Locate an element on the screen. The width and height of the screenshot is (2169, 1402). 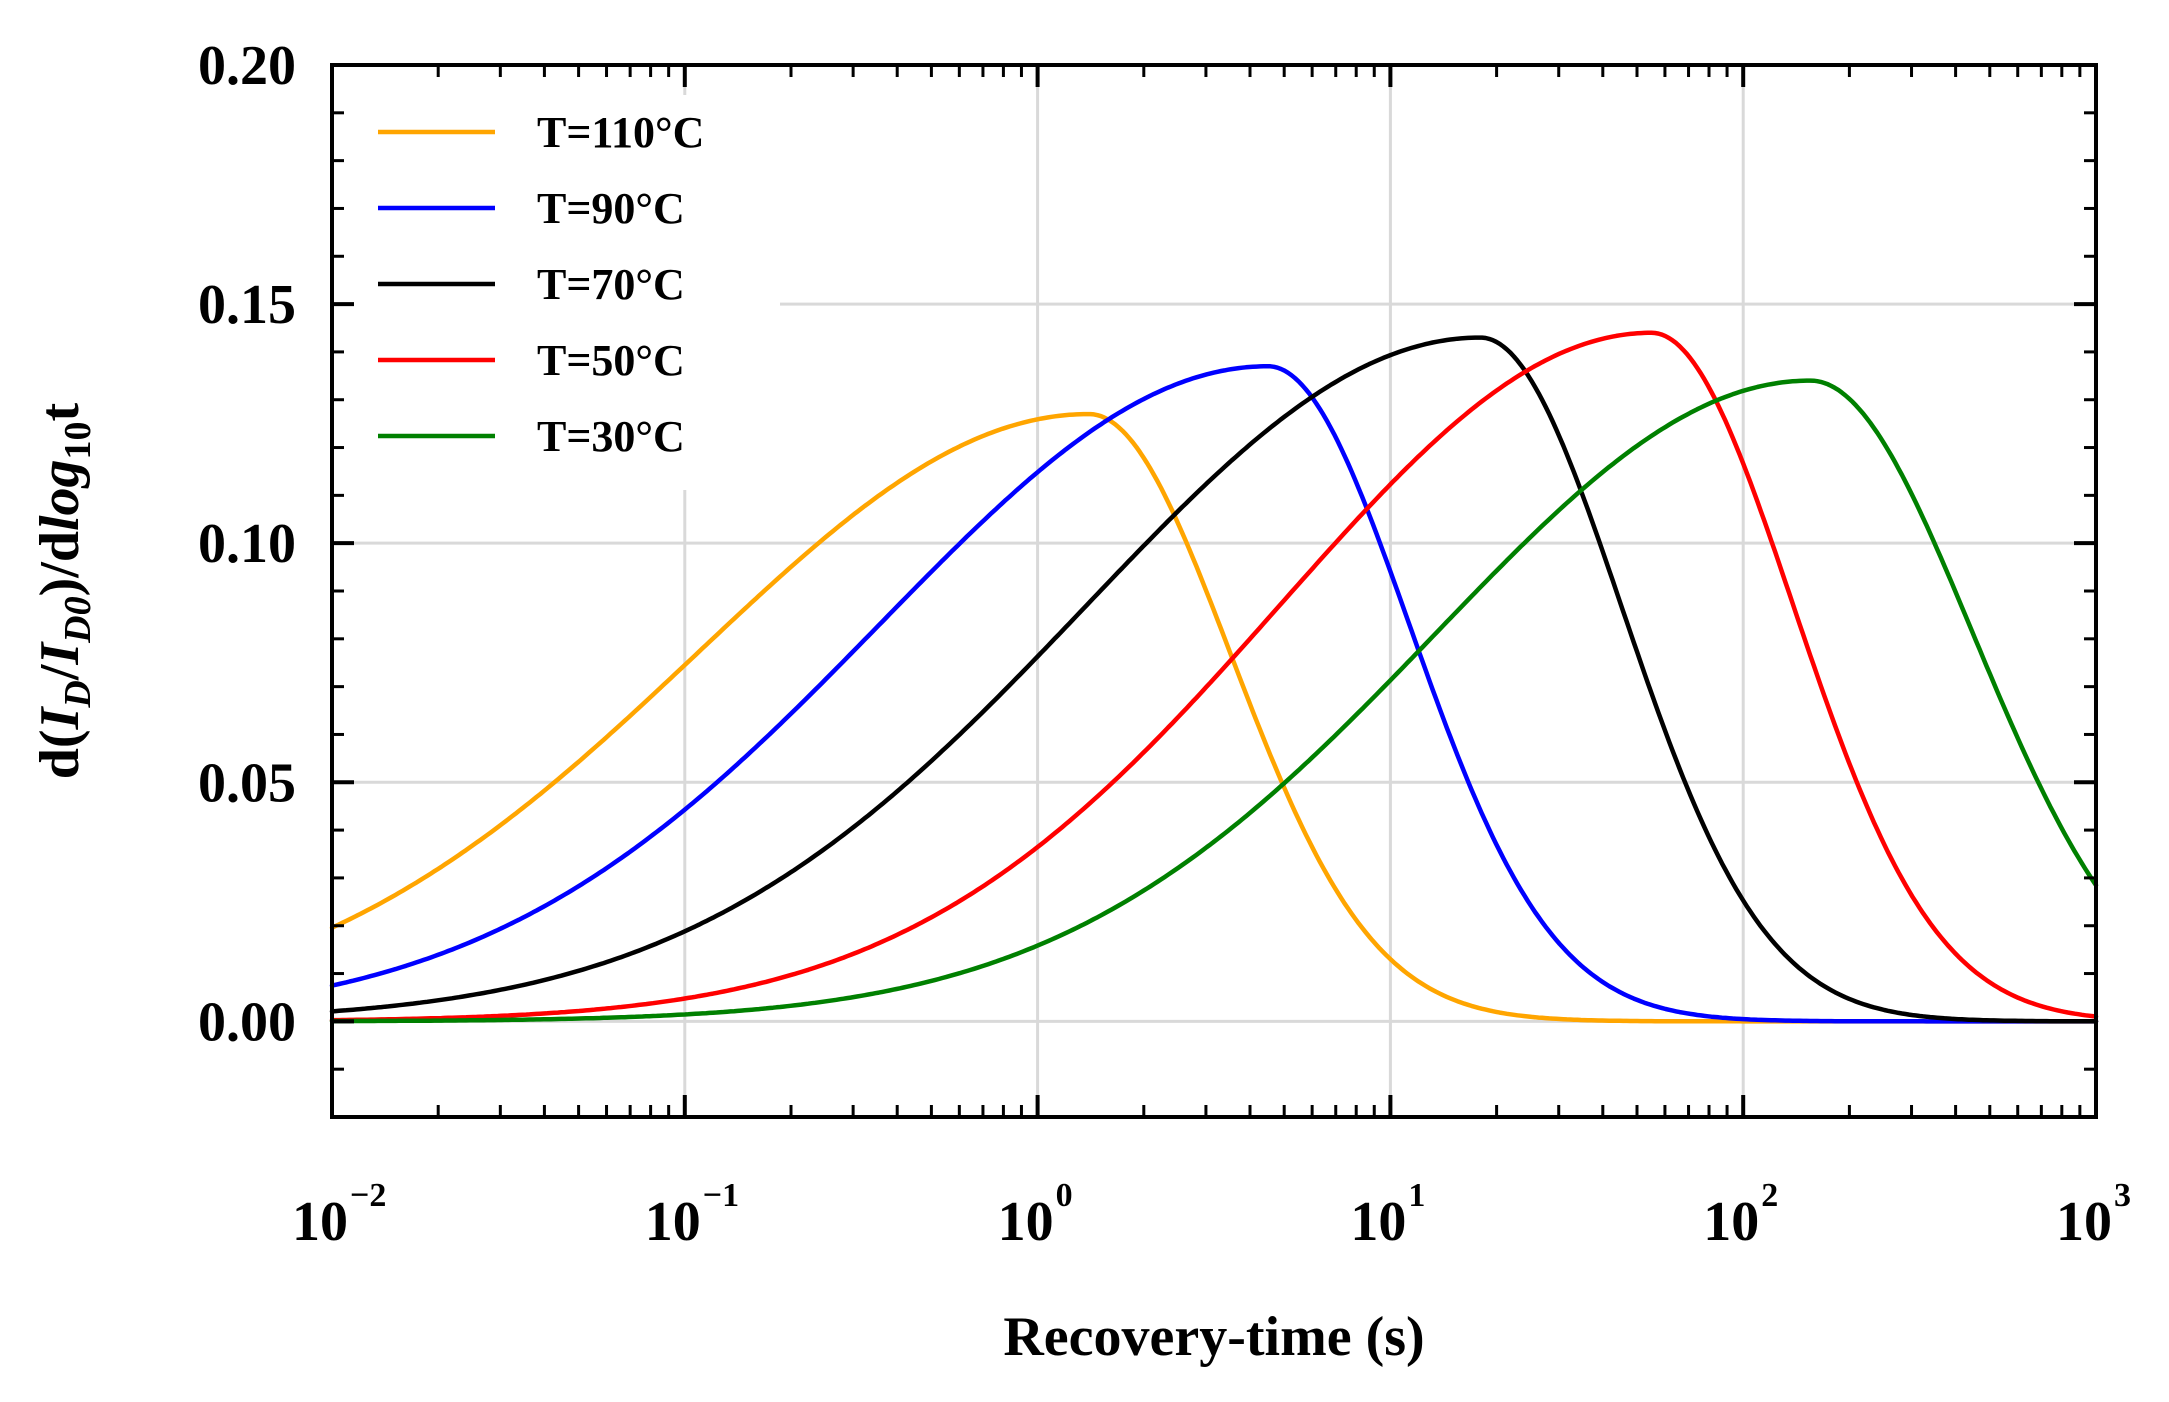
y-tick-labels: 0.00 0.05 0.10 0.15 0.20 is located at coordinates (247, 544).